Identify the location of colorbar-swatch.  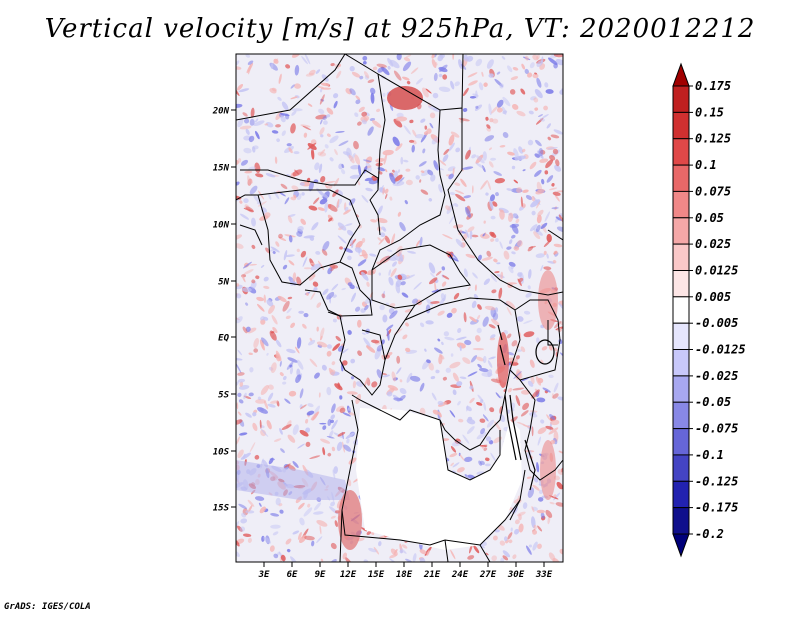
(681, 178).